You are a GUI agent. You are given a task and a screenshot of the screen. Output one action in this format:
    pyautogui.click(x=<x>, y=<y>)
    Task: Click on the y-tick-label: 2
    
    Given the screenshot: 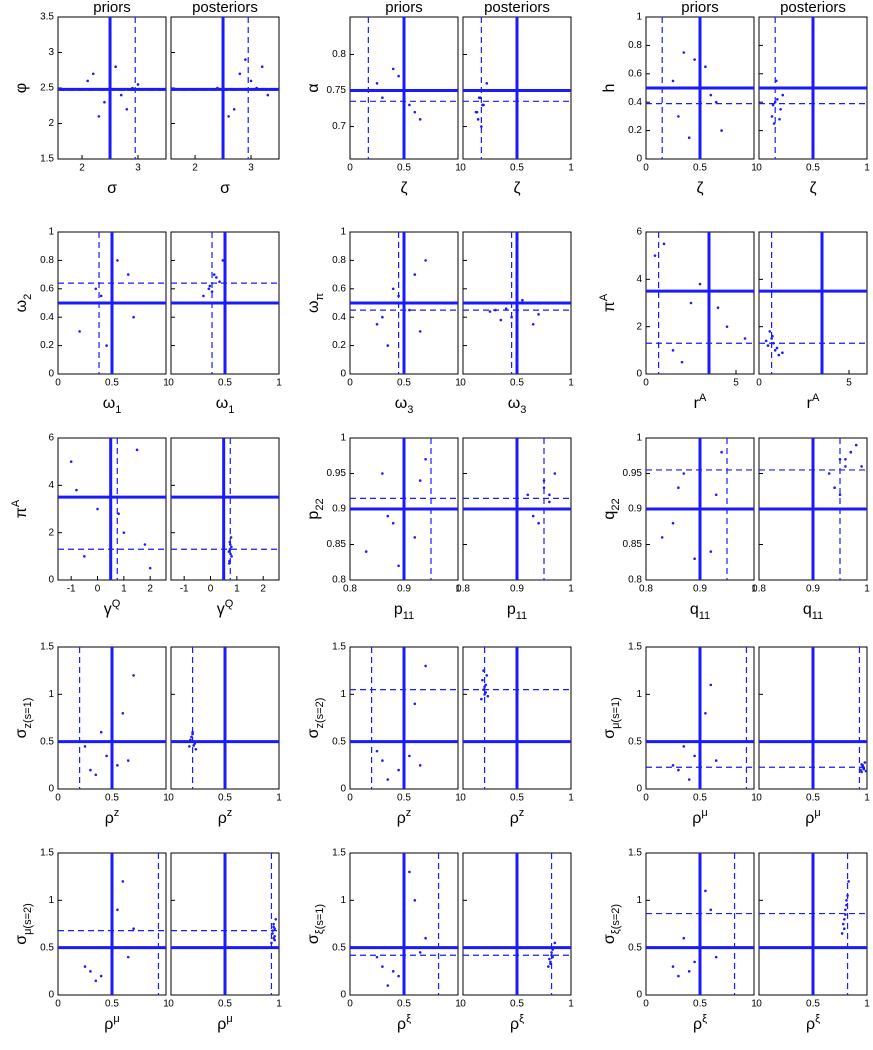 What is the action you would take?
    pyautogui.click(x=51, y=123)
    